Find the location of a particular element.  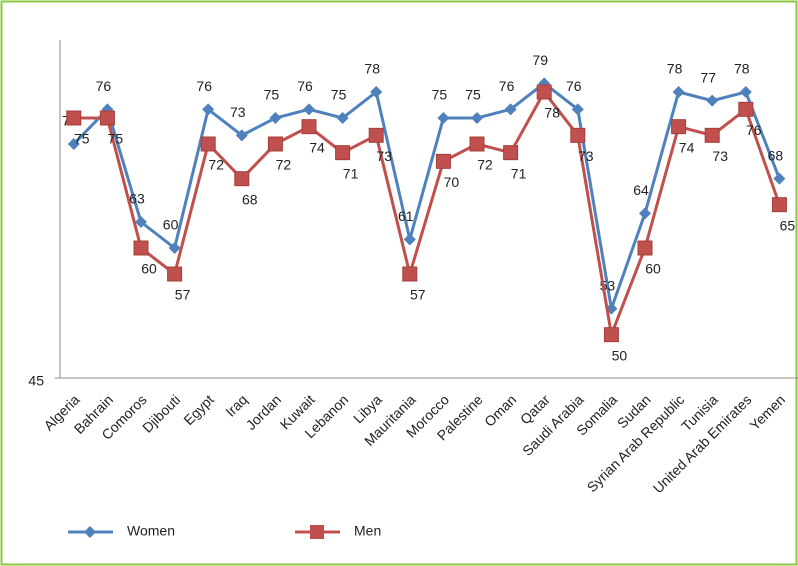

y-tick-label: 45 is located at coordinates (36, 381).